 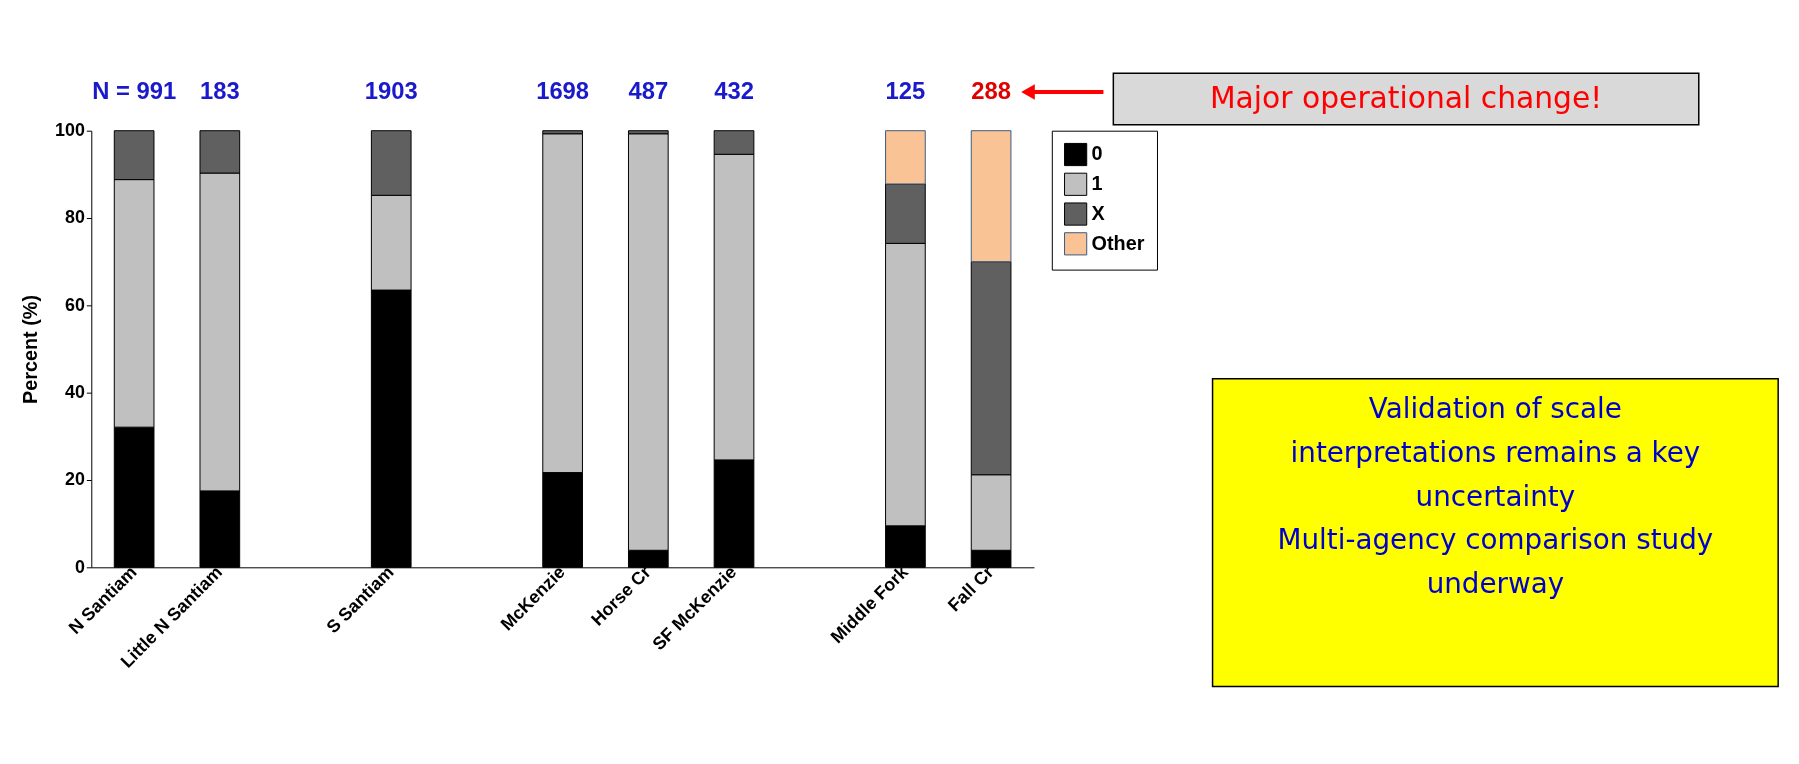 I want to click on x-tick-label: Fall Cr, so click(x=971, y=588).